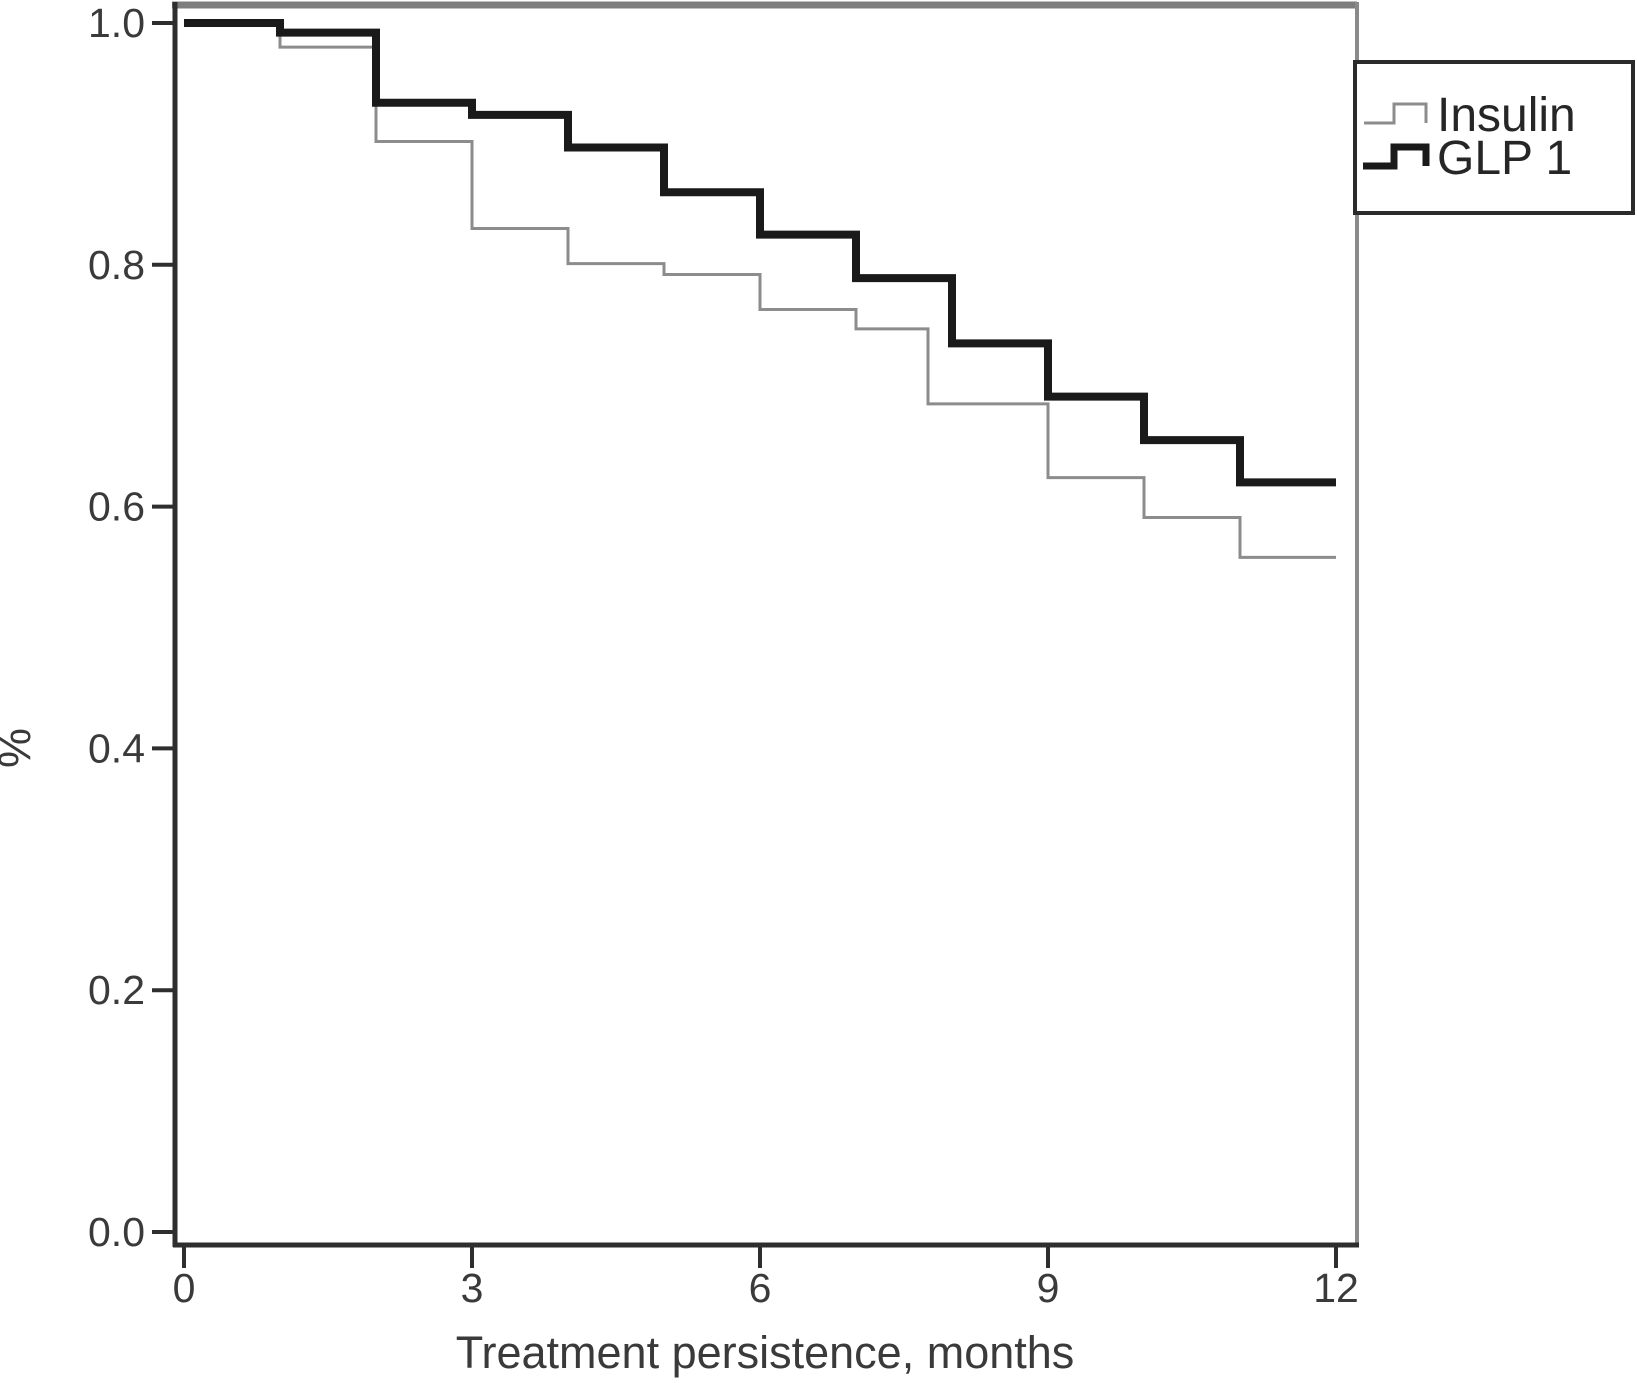 The height and width of the screenshot is (1383, 1637). I want to click on y-axis-ticks: 0.0 0.2 0.4 0.6 0.8 1.0, so click(131, 627).